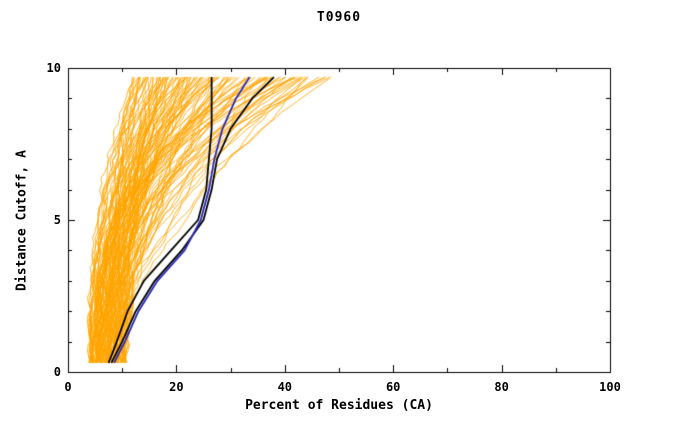 This screenshot has width=680, height=440. Describe the element at coordinates (339, 17) in the screenshot. I see `chart-title: T0960` at that location.